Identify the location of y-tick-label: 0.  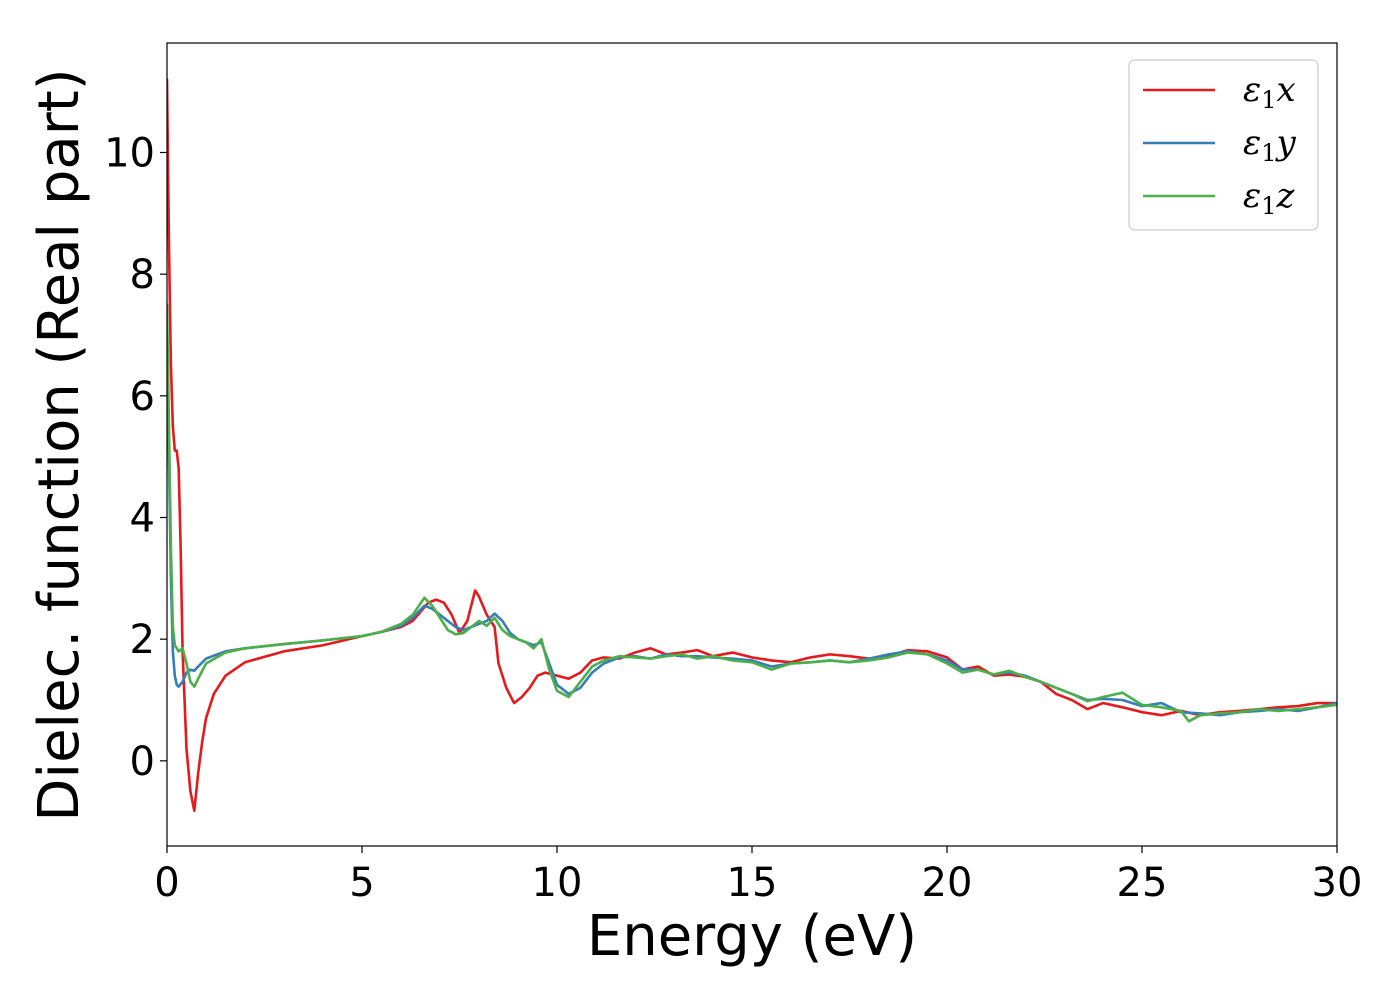
(142, 762).